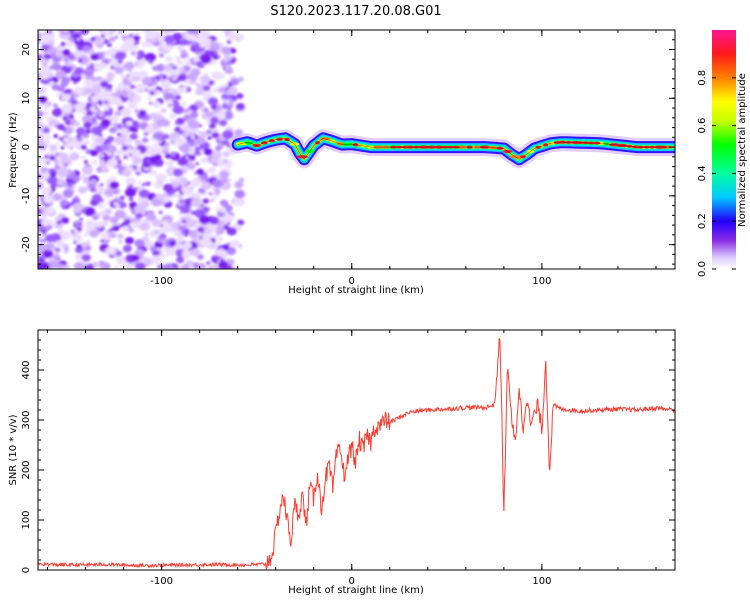 The width and height of the screenshot is (750, 600). I want to click on spectrogram-ytick-label: -10, so click(26, 196).